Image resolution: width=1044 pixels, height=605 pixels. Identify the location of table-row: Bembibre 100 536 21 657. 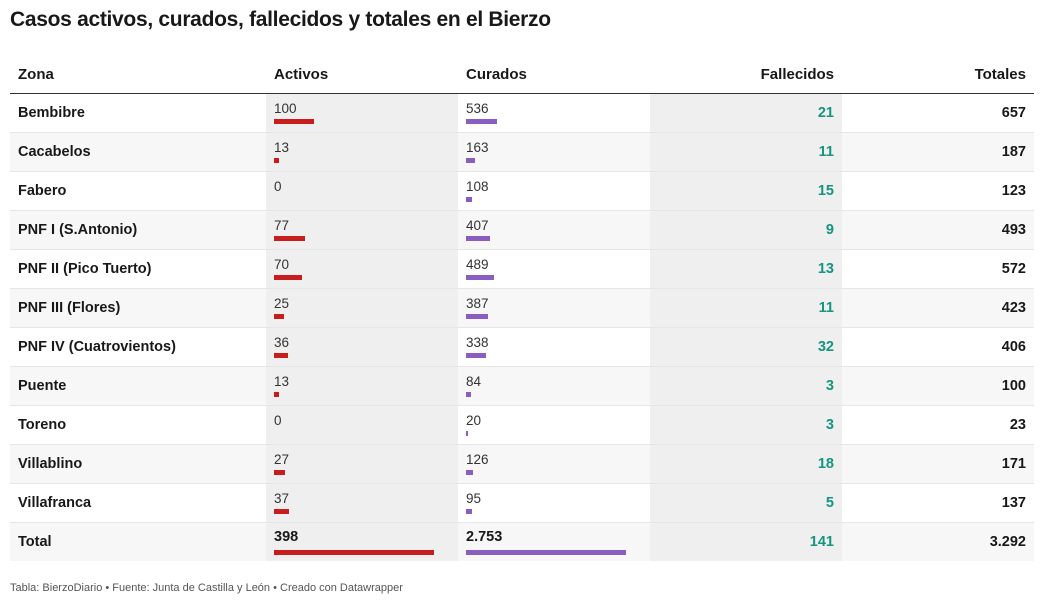
(522, 113).